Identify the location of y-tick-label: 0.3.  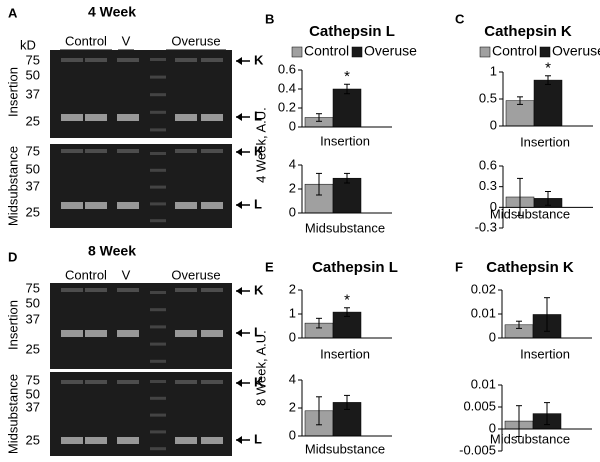
(488, 185).